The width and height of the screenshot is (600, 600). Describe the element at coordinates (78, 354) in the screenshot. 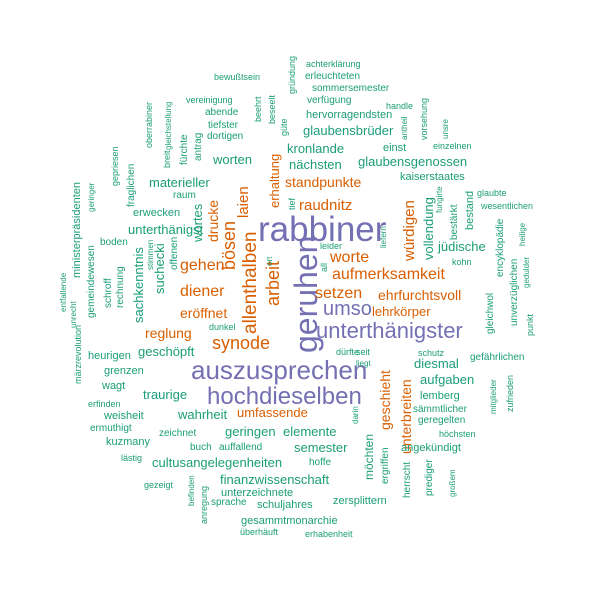

I see `word-maerzrevolution: märzrevolution` at that location.